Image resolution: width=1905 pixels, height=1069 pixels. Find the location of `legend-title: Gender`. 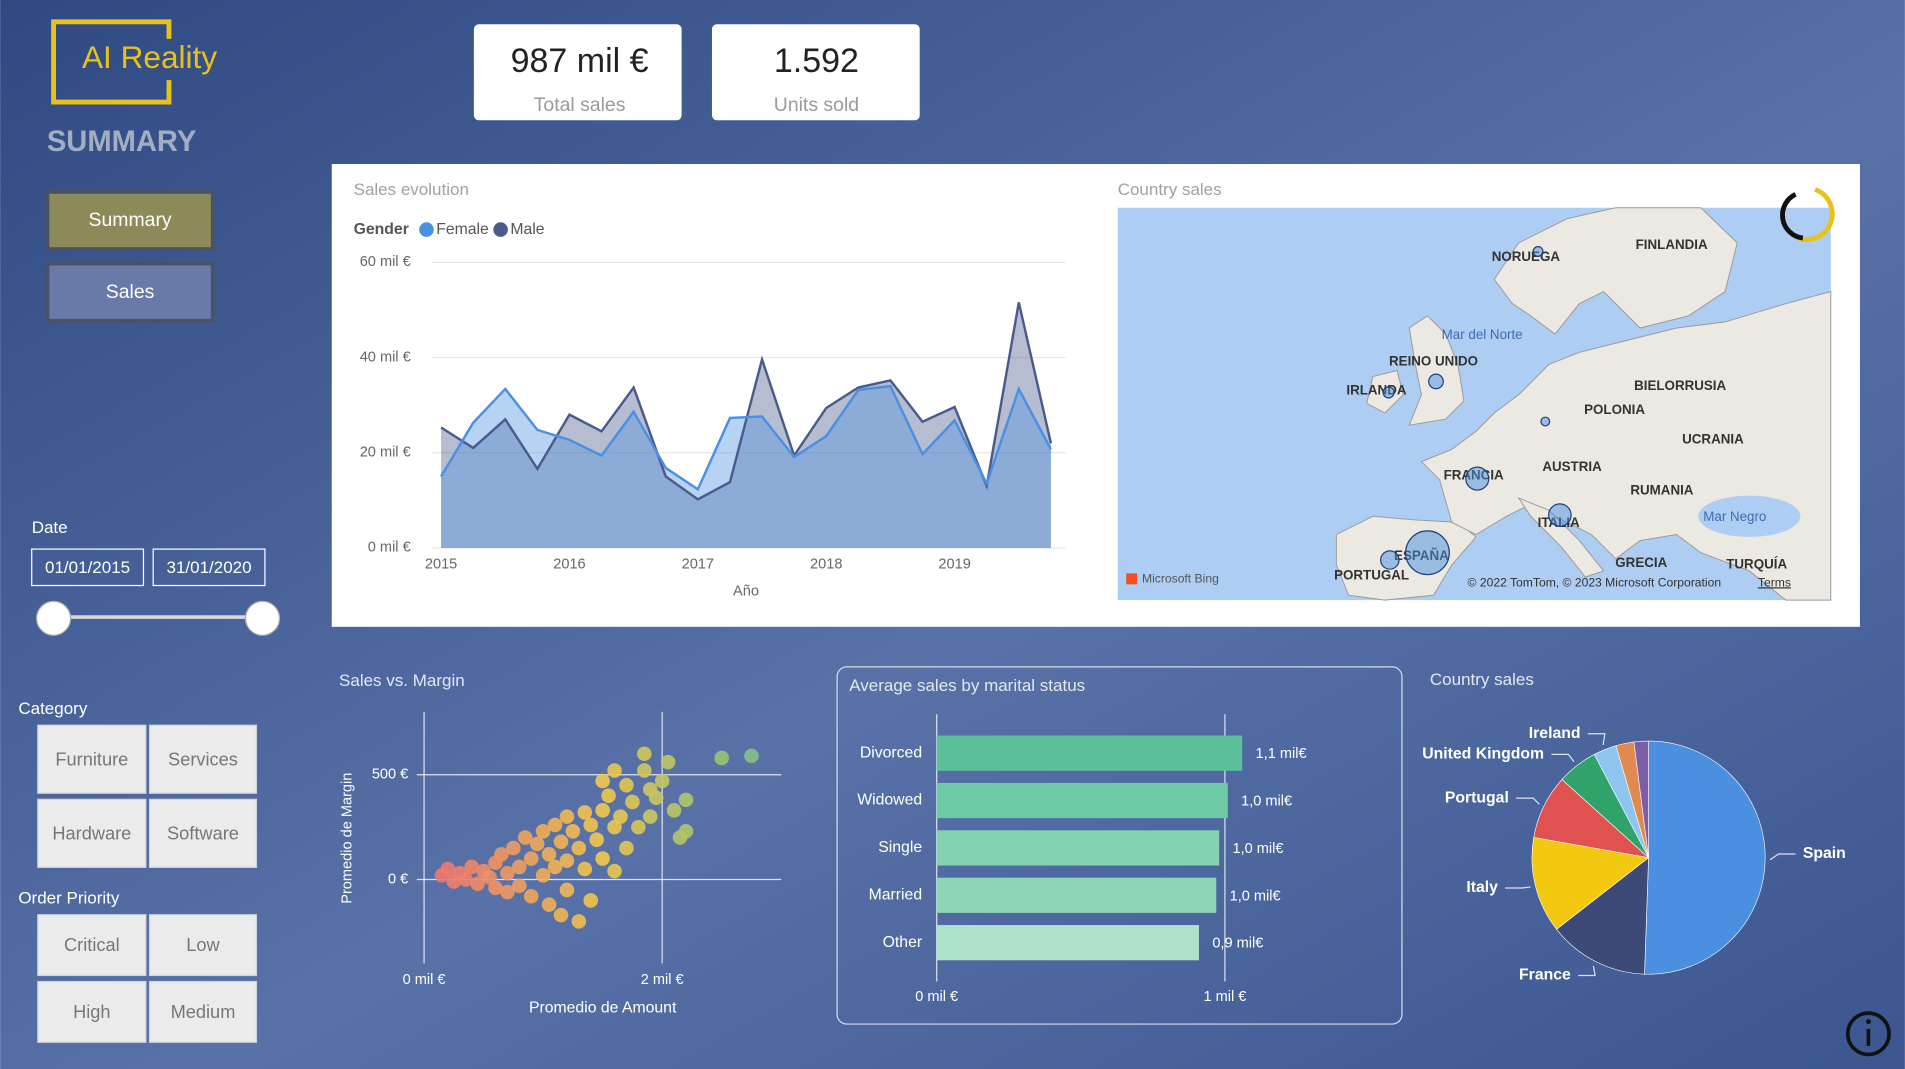

legend-title: Gender is located at coordinates (381, 229).